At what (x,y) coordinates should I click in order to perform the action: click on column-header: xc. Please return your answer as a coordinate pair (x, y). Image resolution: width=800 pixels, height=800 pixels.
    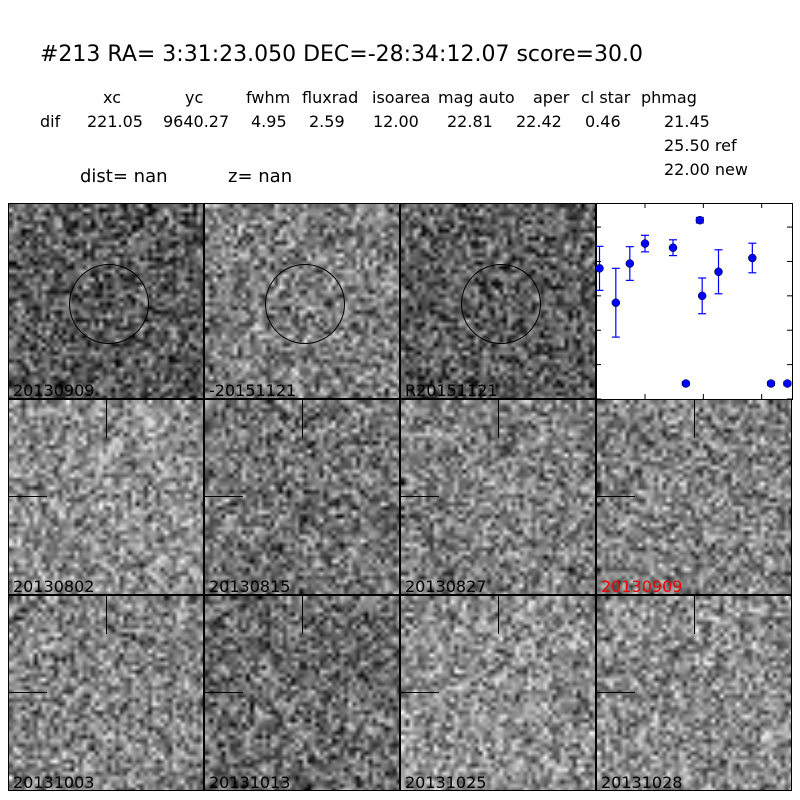
    Looking at the image, I should click on (112, 97).